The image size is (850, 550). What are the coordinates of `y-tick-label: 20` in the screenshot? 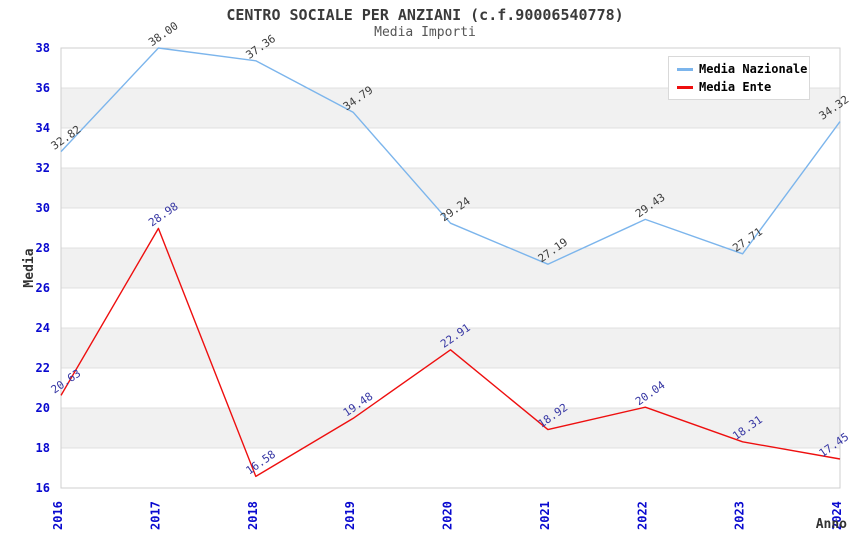 It's located at (43, 408).